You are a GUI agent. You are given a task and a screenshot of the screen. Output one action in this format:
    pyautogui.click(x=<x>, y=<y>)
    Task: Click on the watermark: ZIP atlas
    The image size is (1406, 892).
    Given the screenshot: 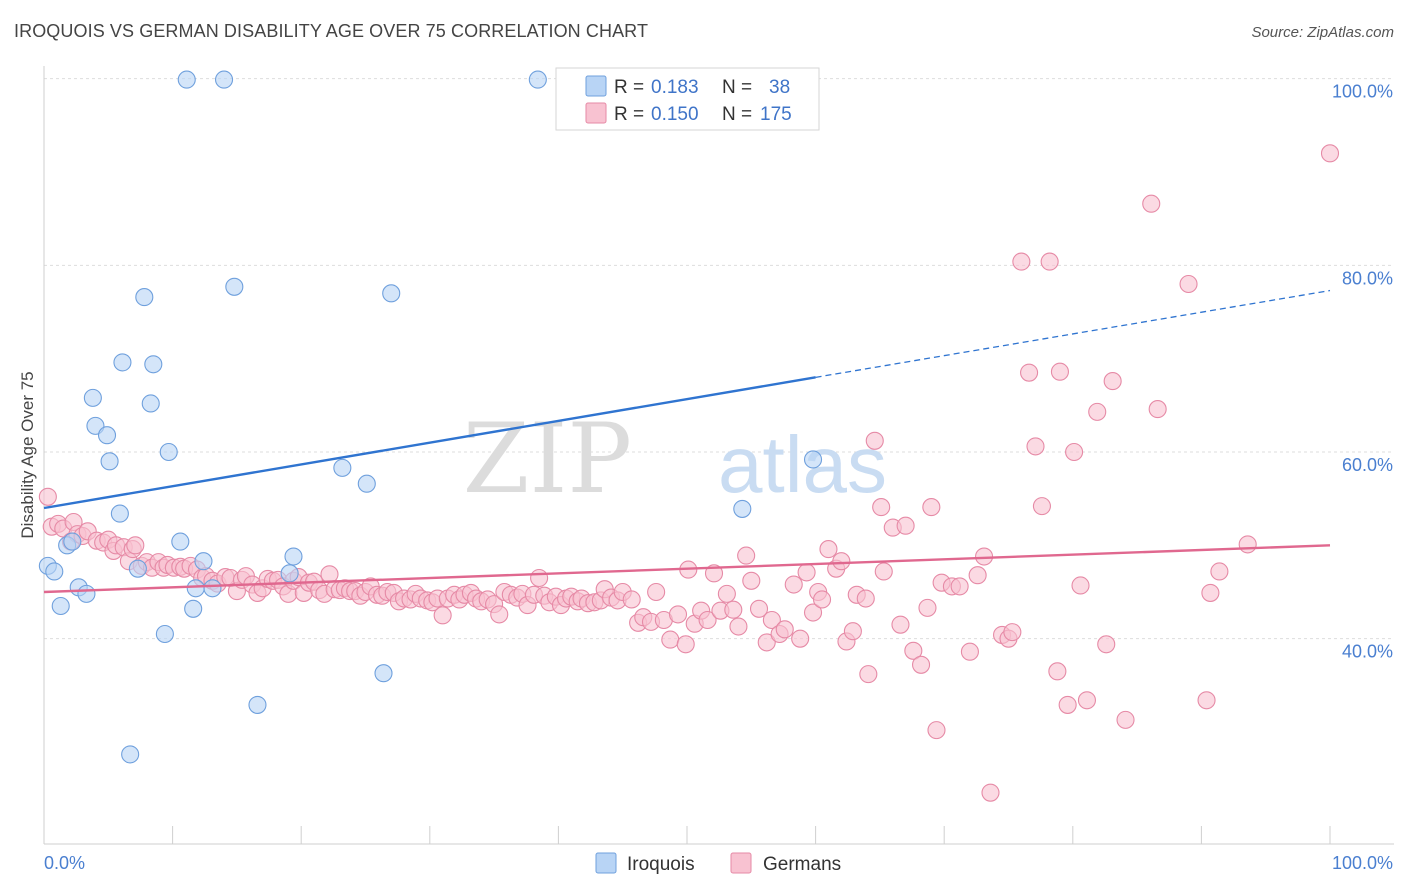 What is the action you would take?
    pyautogui.click(x=675, y=459)
    